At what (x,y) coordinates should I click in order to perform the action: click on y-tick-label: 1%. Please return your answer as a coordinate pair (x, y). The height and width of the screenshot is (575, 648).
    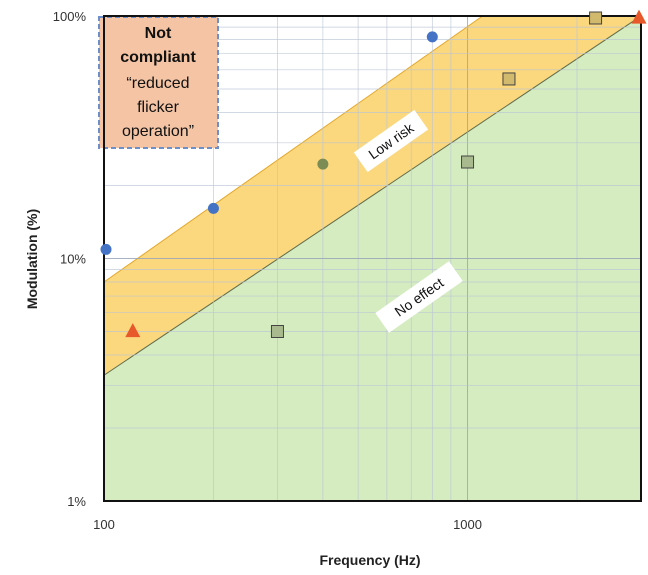
    Looking at the image, I should click on (76, 501).